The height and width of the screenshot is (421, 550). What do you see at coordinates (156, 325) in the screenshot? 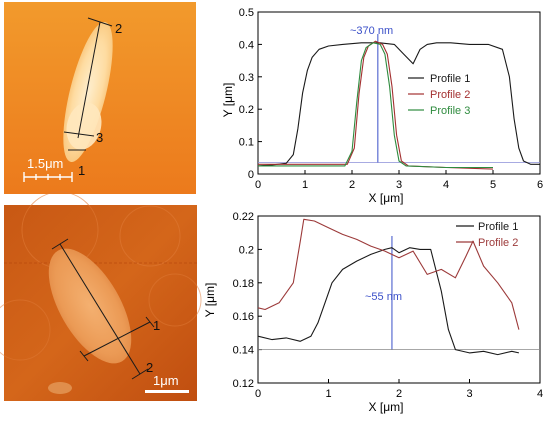
I see `image2-line-label-1: 1` at bounding box center [156, 325].